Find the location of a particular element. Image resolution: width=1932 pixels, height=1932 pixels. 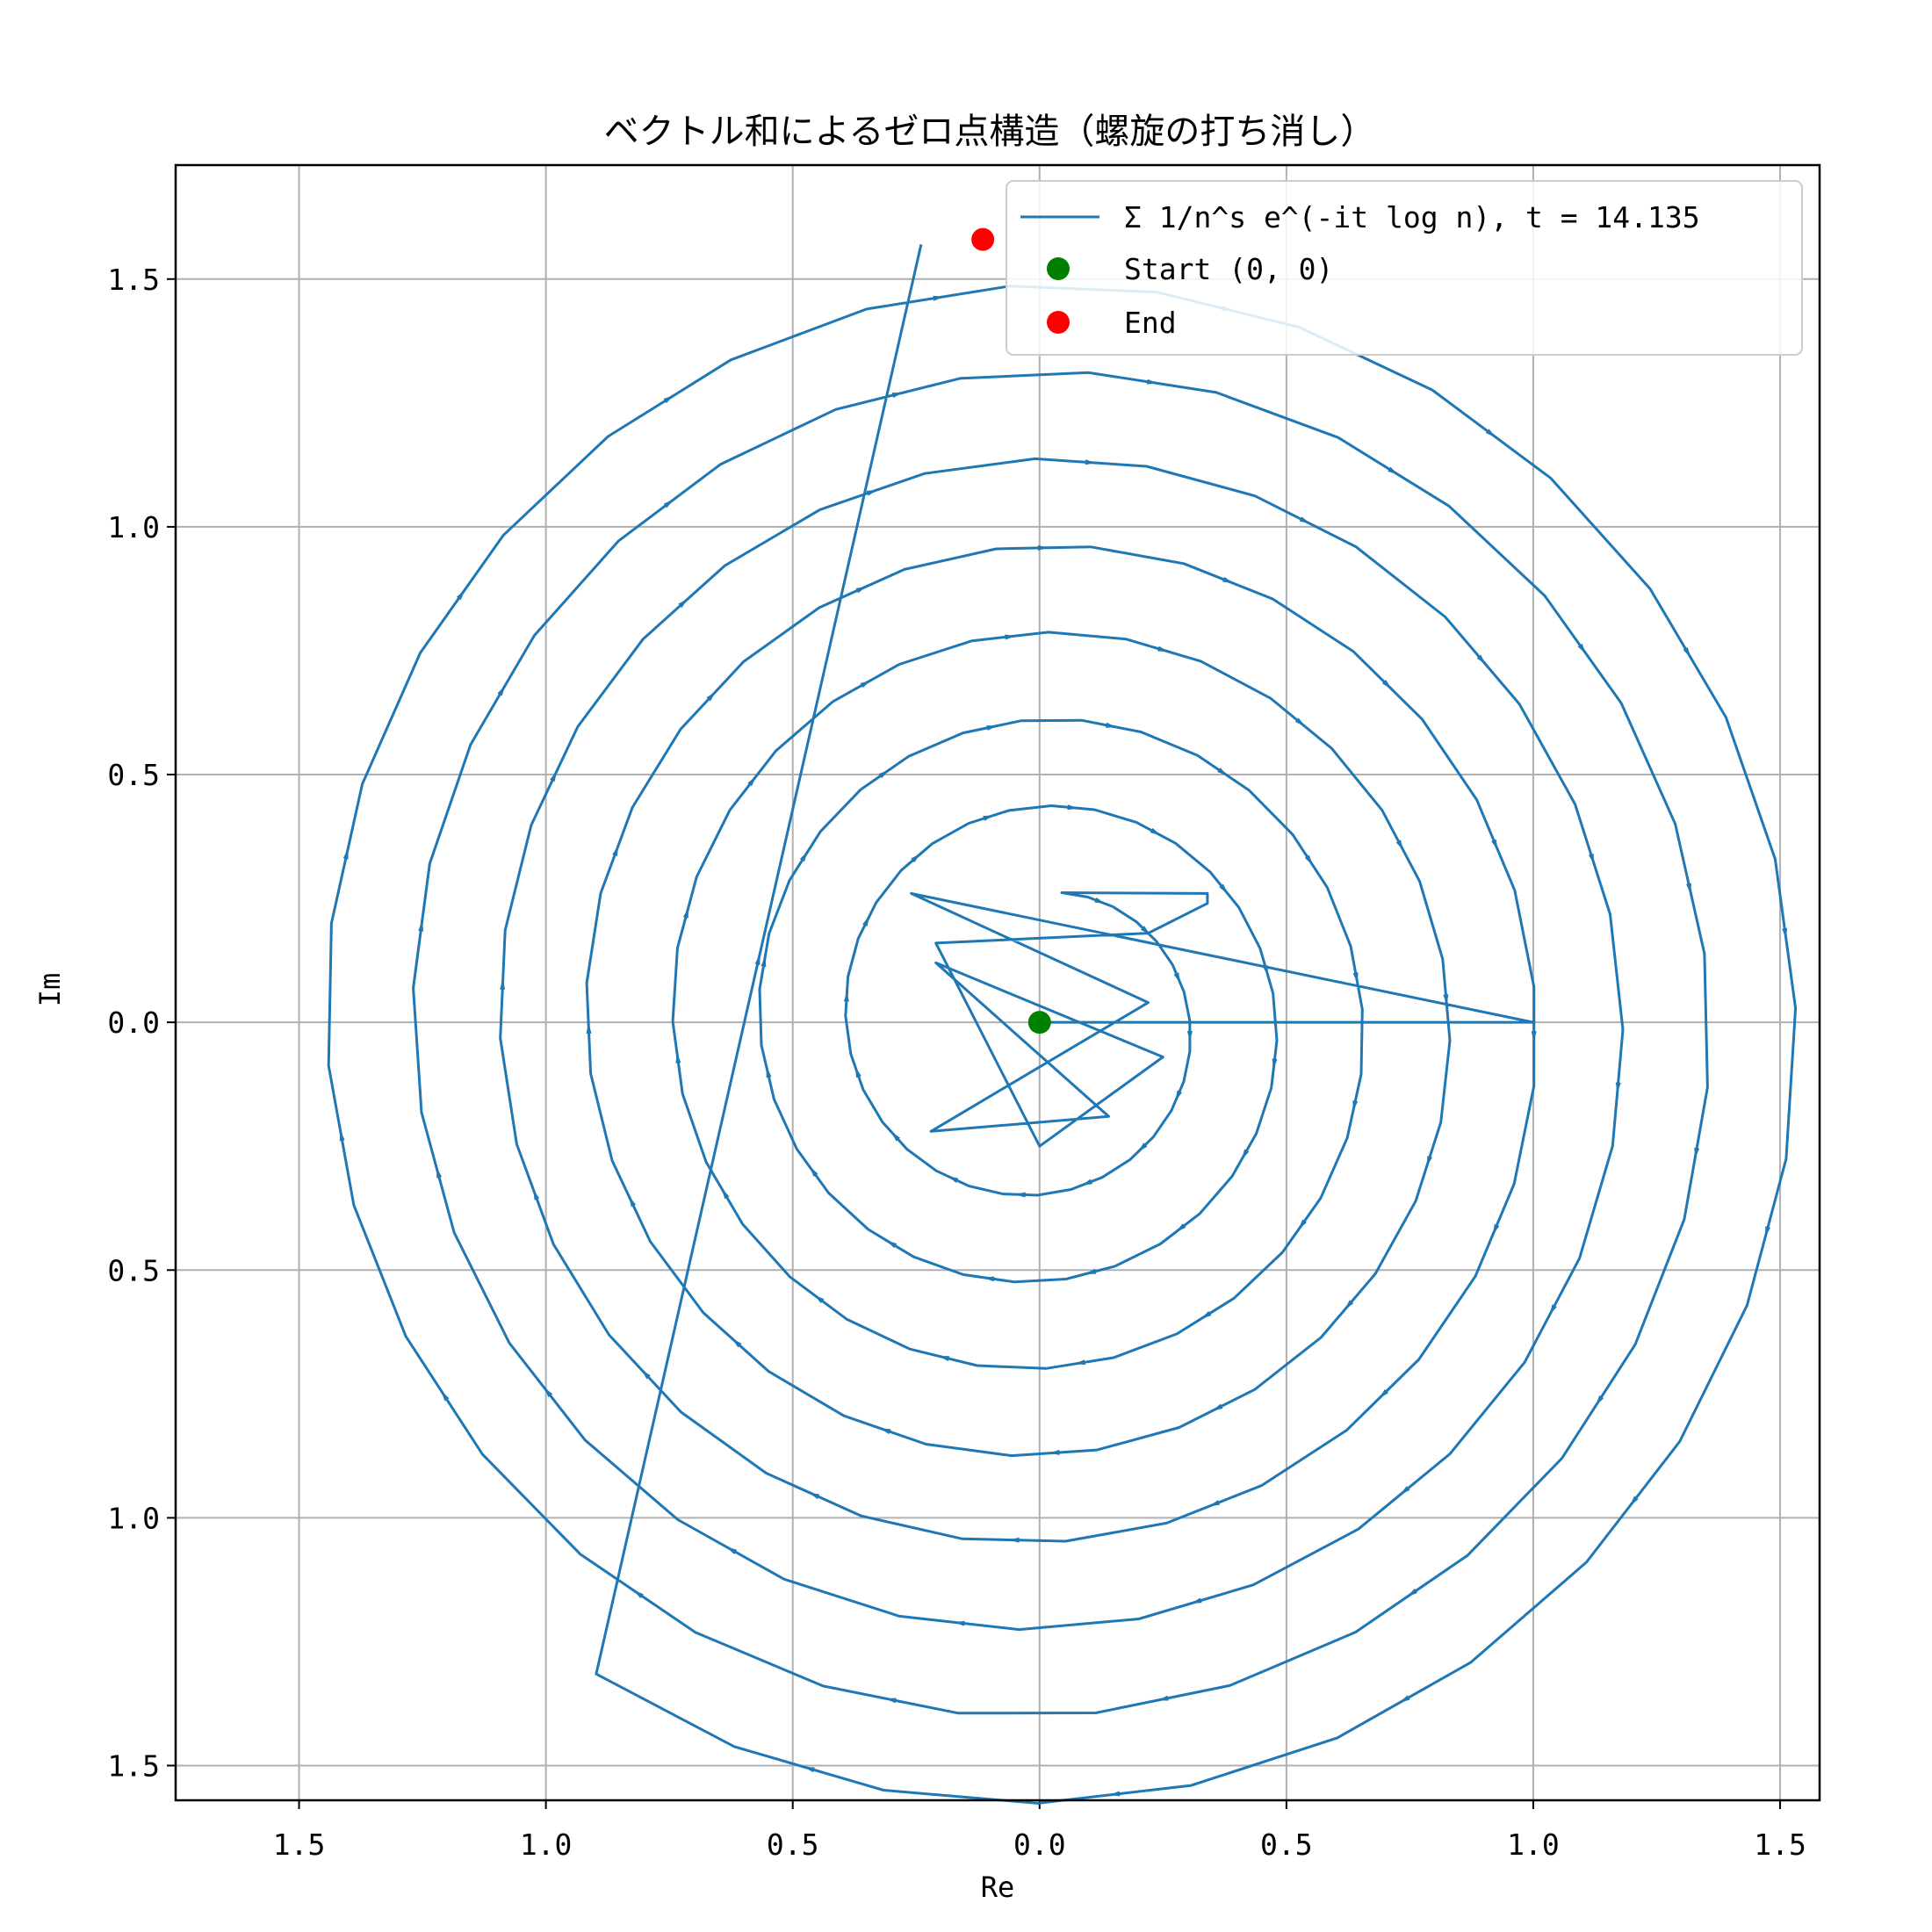

legend-start-marker is located at coordinates (1058, 268).